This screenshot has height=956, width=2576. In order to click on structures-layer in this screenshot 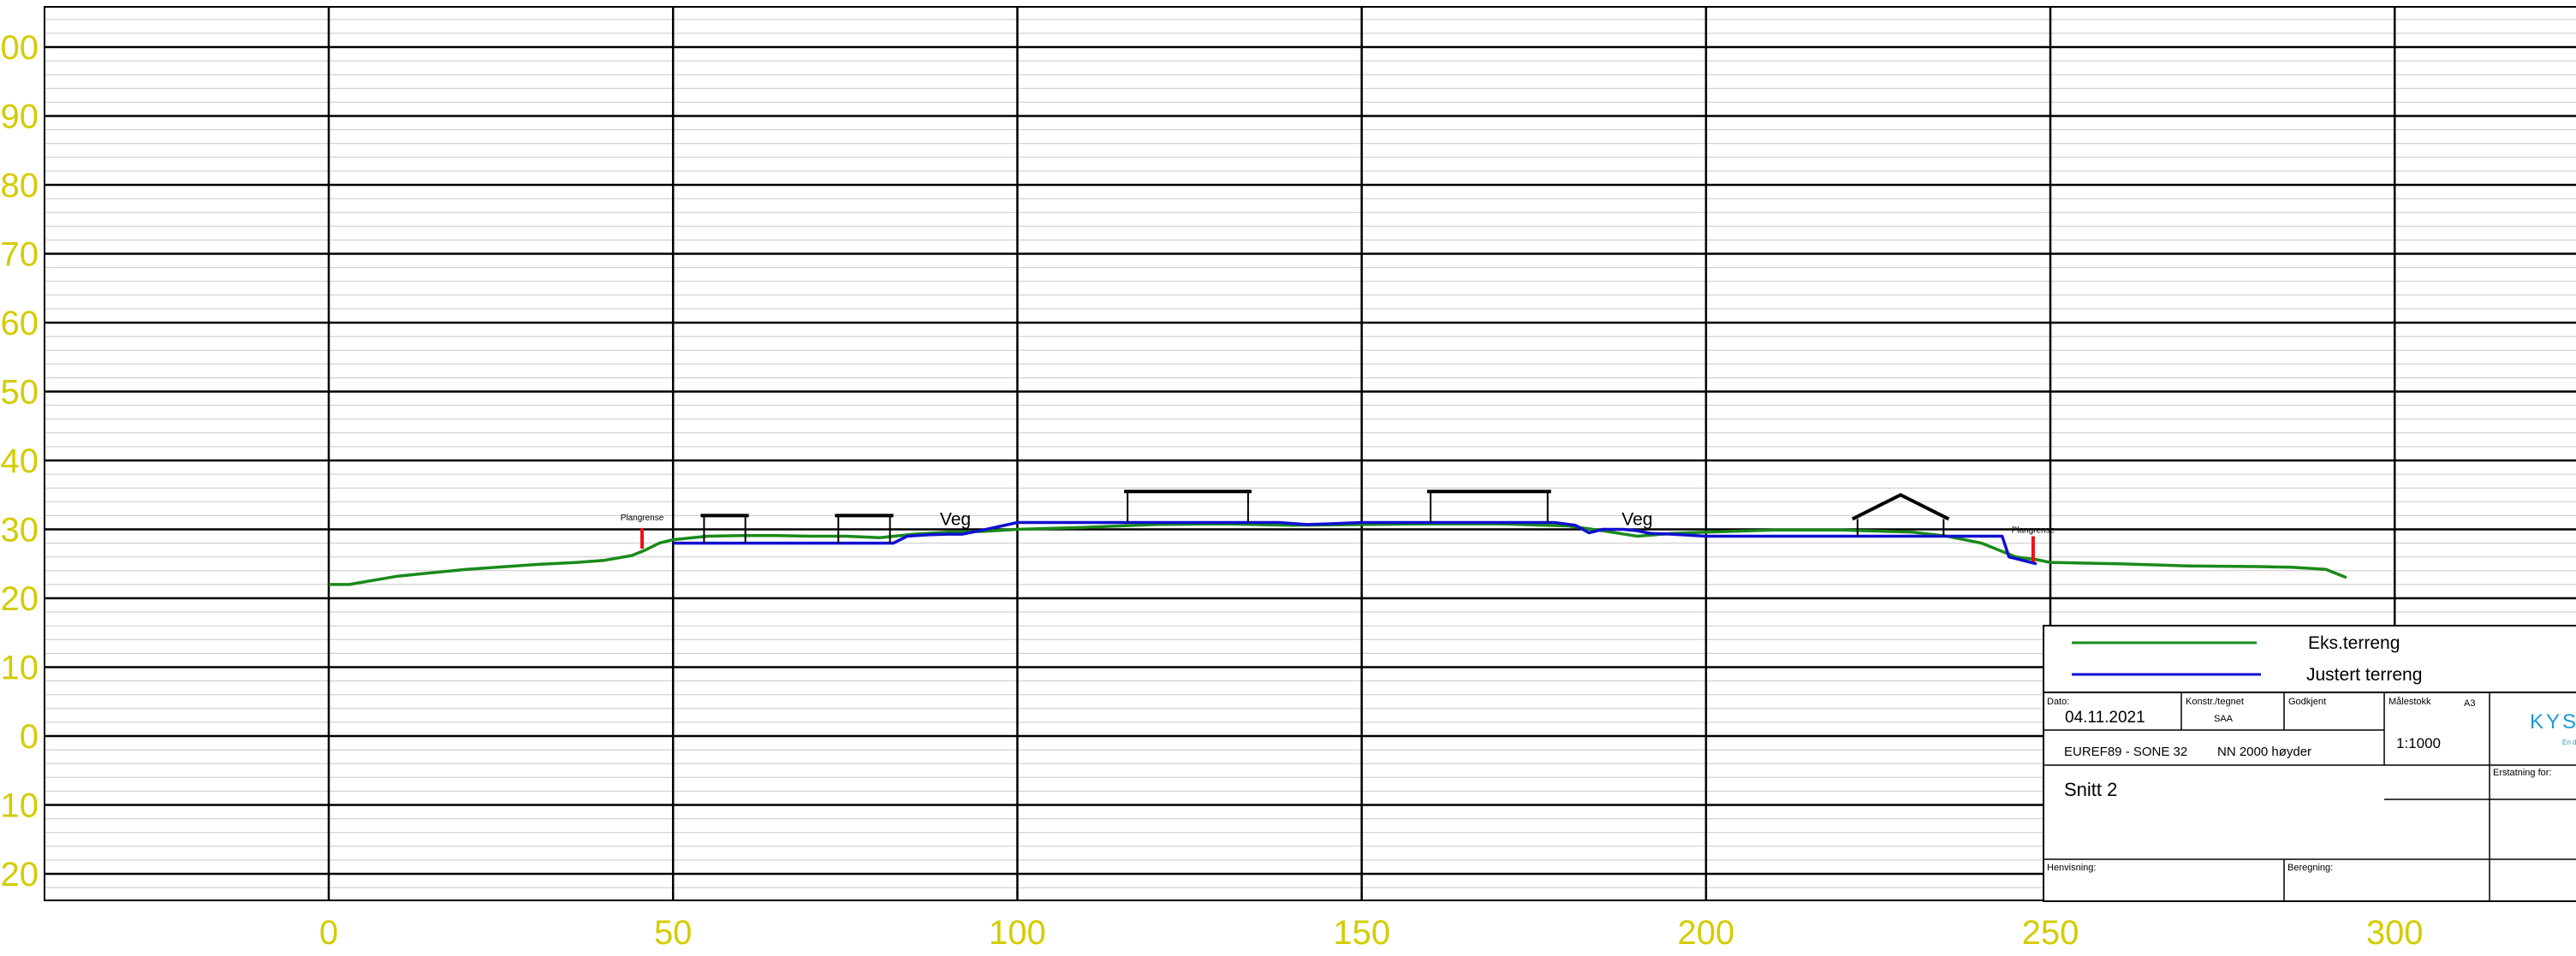, I will do `click(1325, 516)`.